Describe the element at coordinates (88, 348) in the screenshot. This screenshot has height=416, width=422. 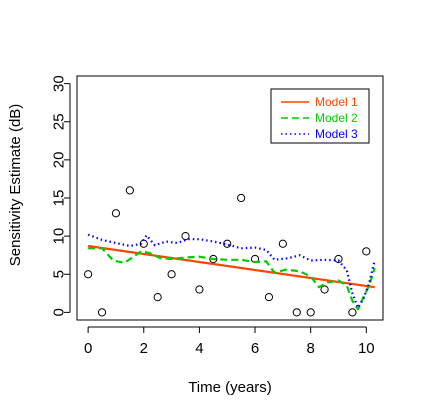
I see `x-tick-label: 0` at that location.